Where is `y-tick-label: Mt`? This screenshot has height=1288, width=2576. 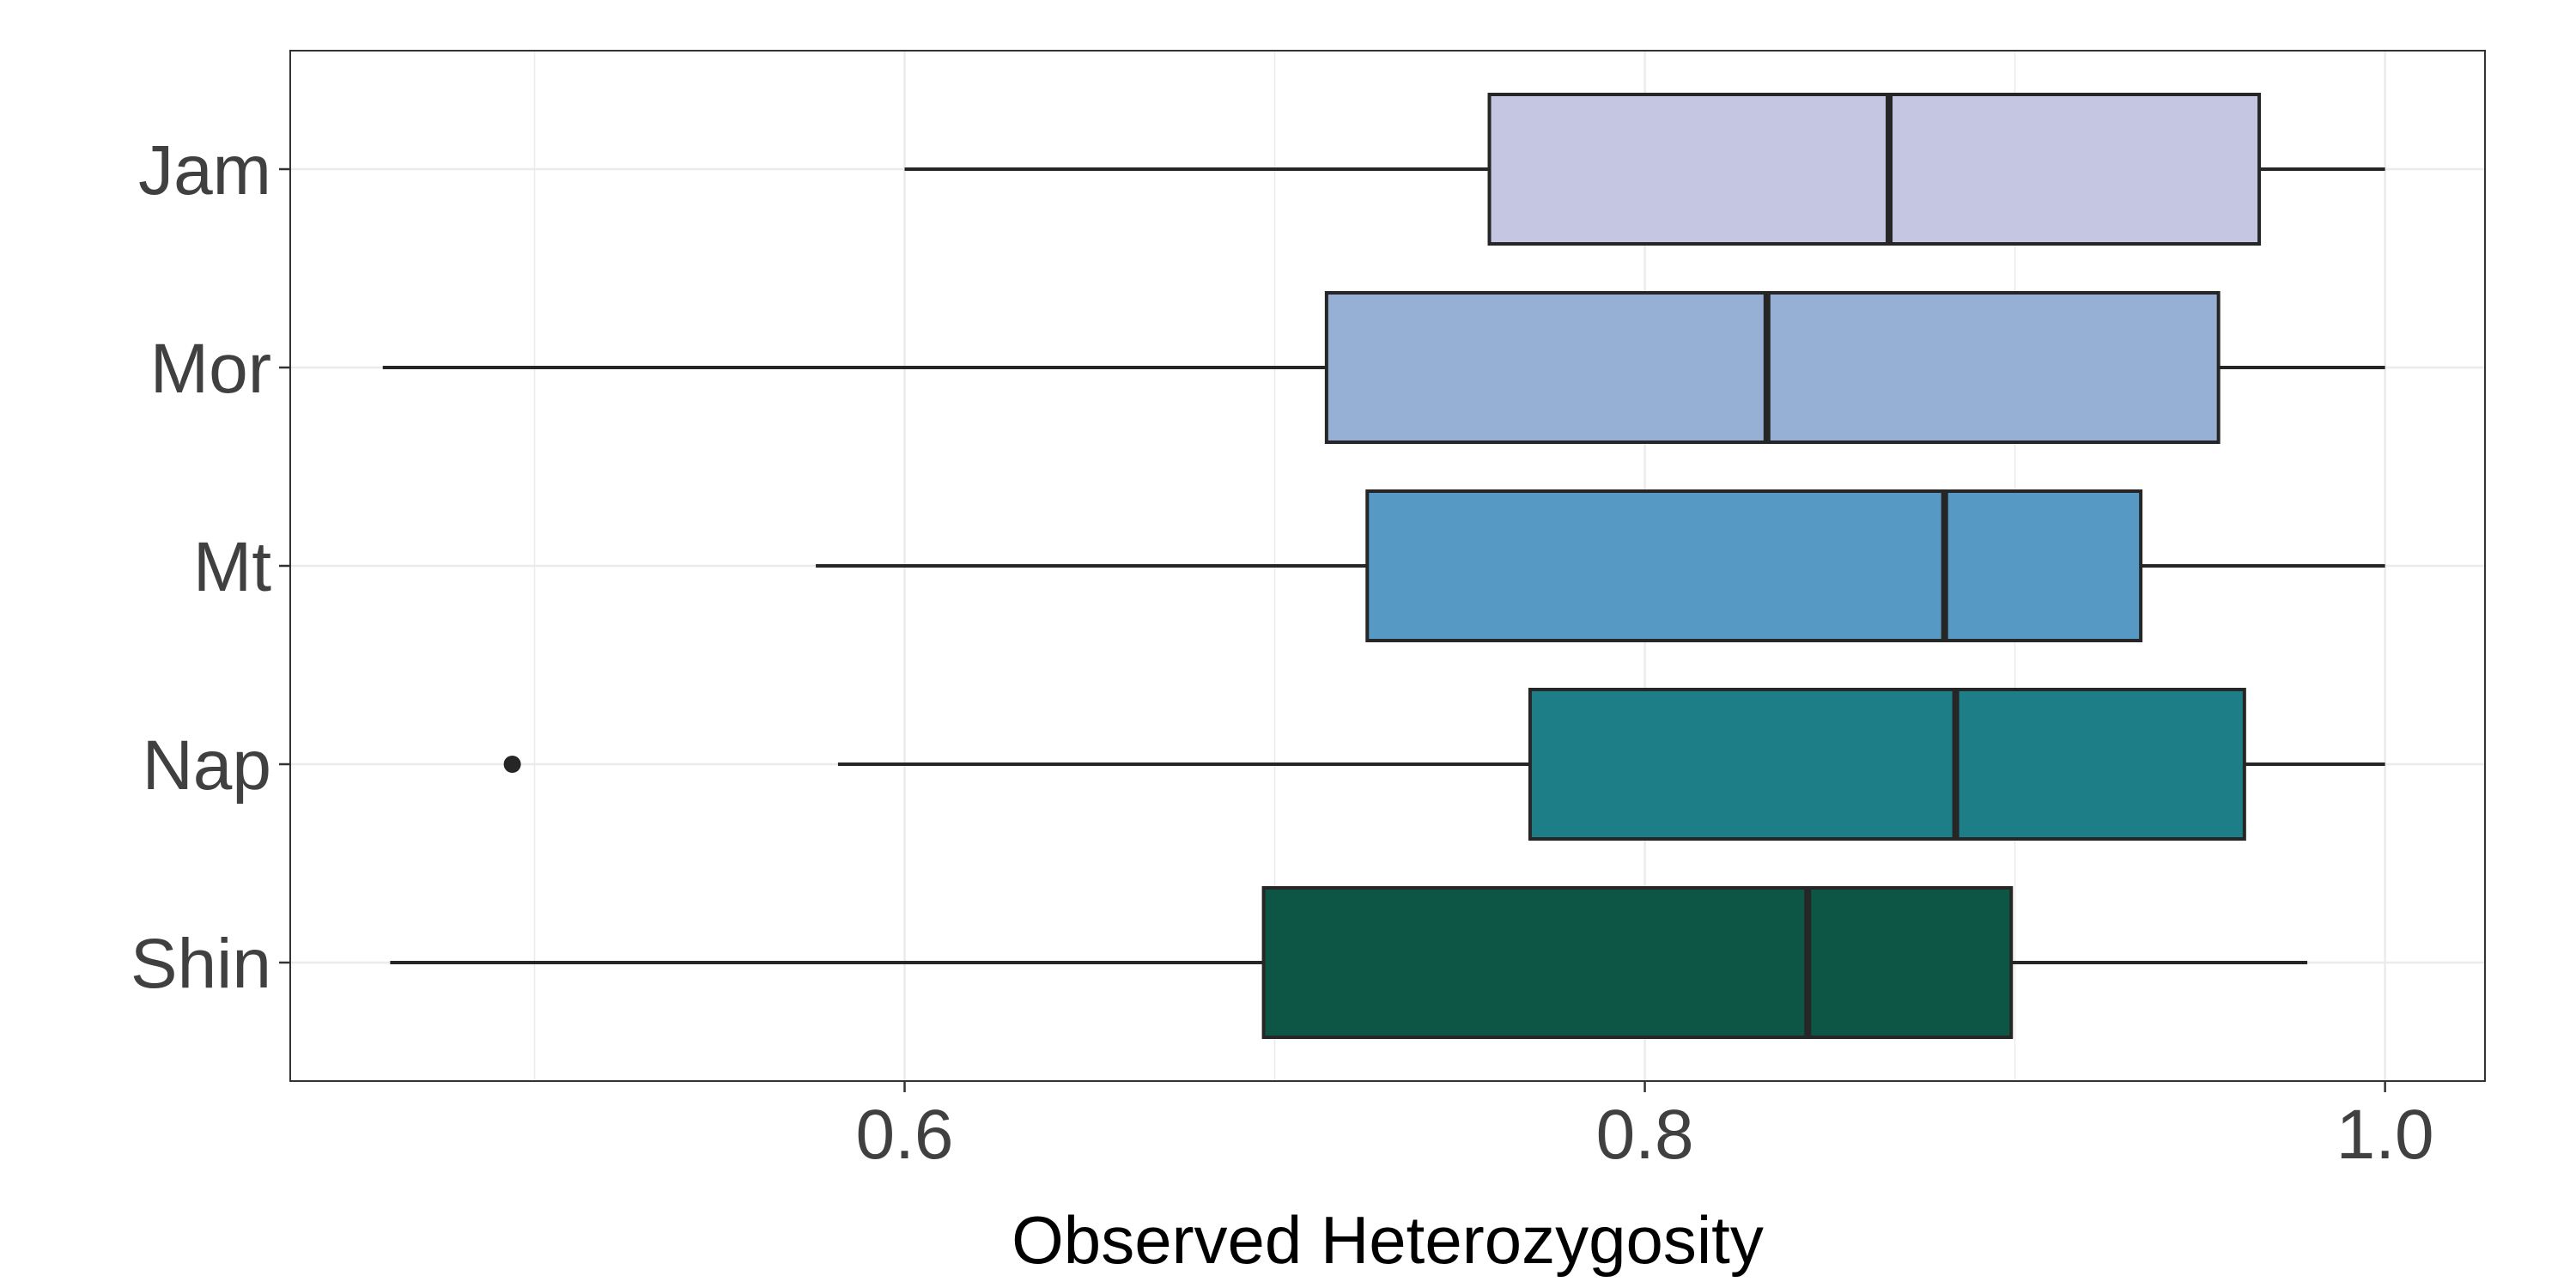
y-tick-label: Mt is located at coordinates (232, 567).